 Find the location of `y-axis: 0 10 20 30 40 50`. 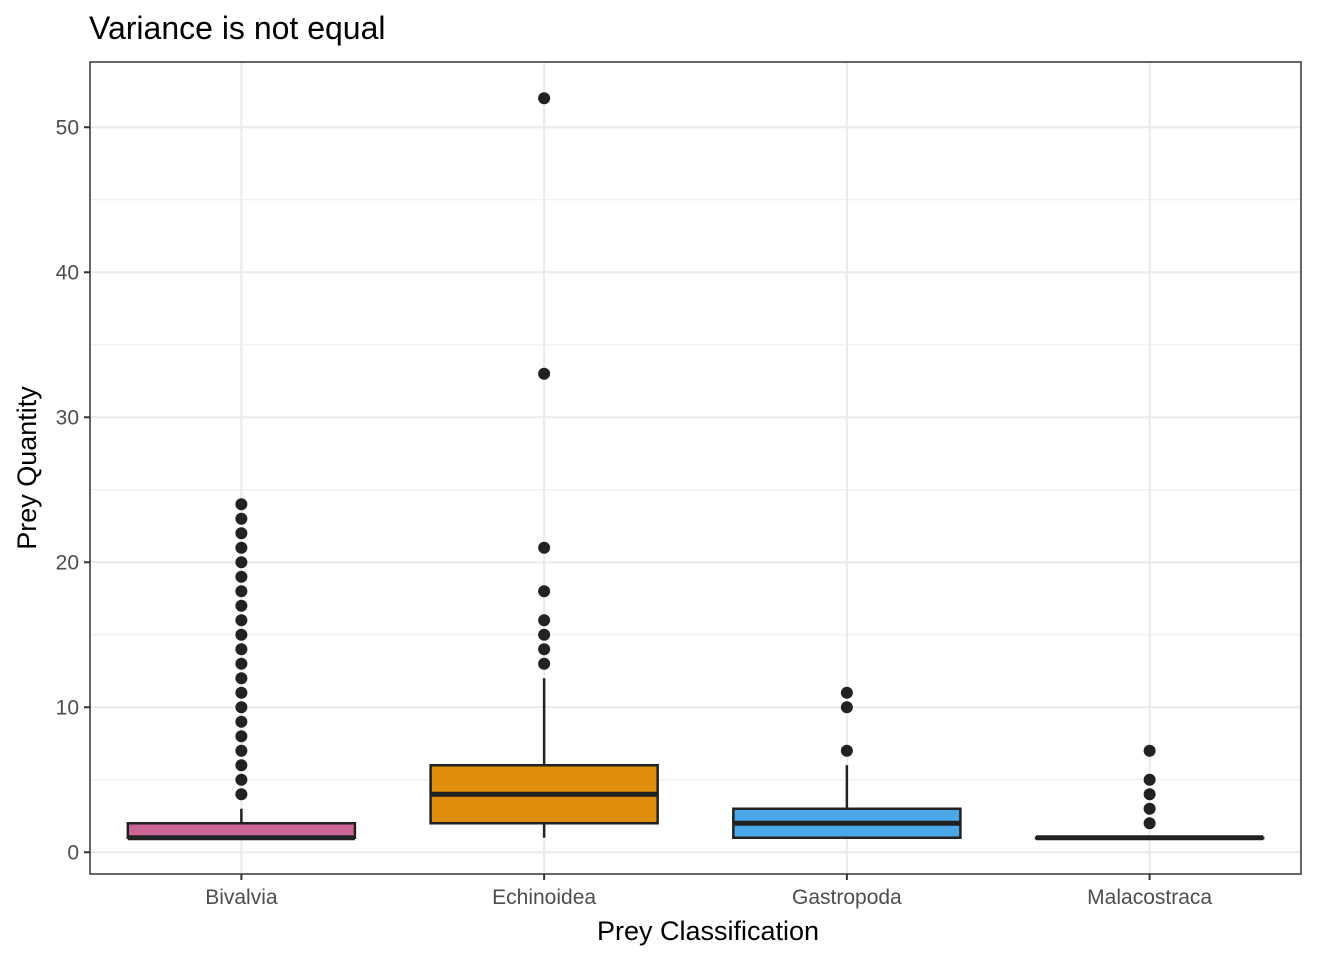

y-axis: 0 10 20 30 40 50 is located at coordinates (73, 490).